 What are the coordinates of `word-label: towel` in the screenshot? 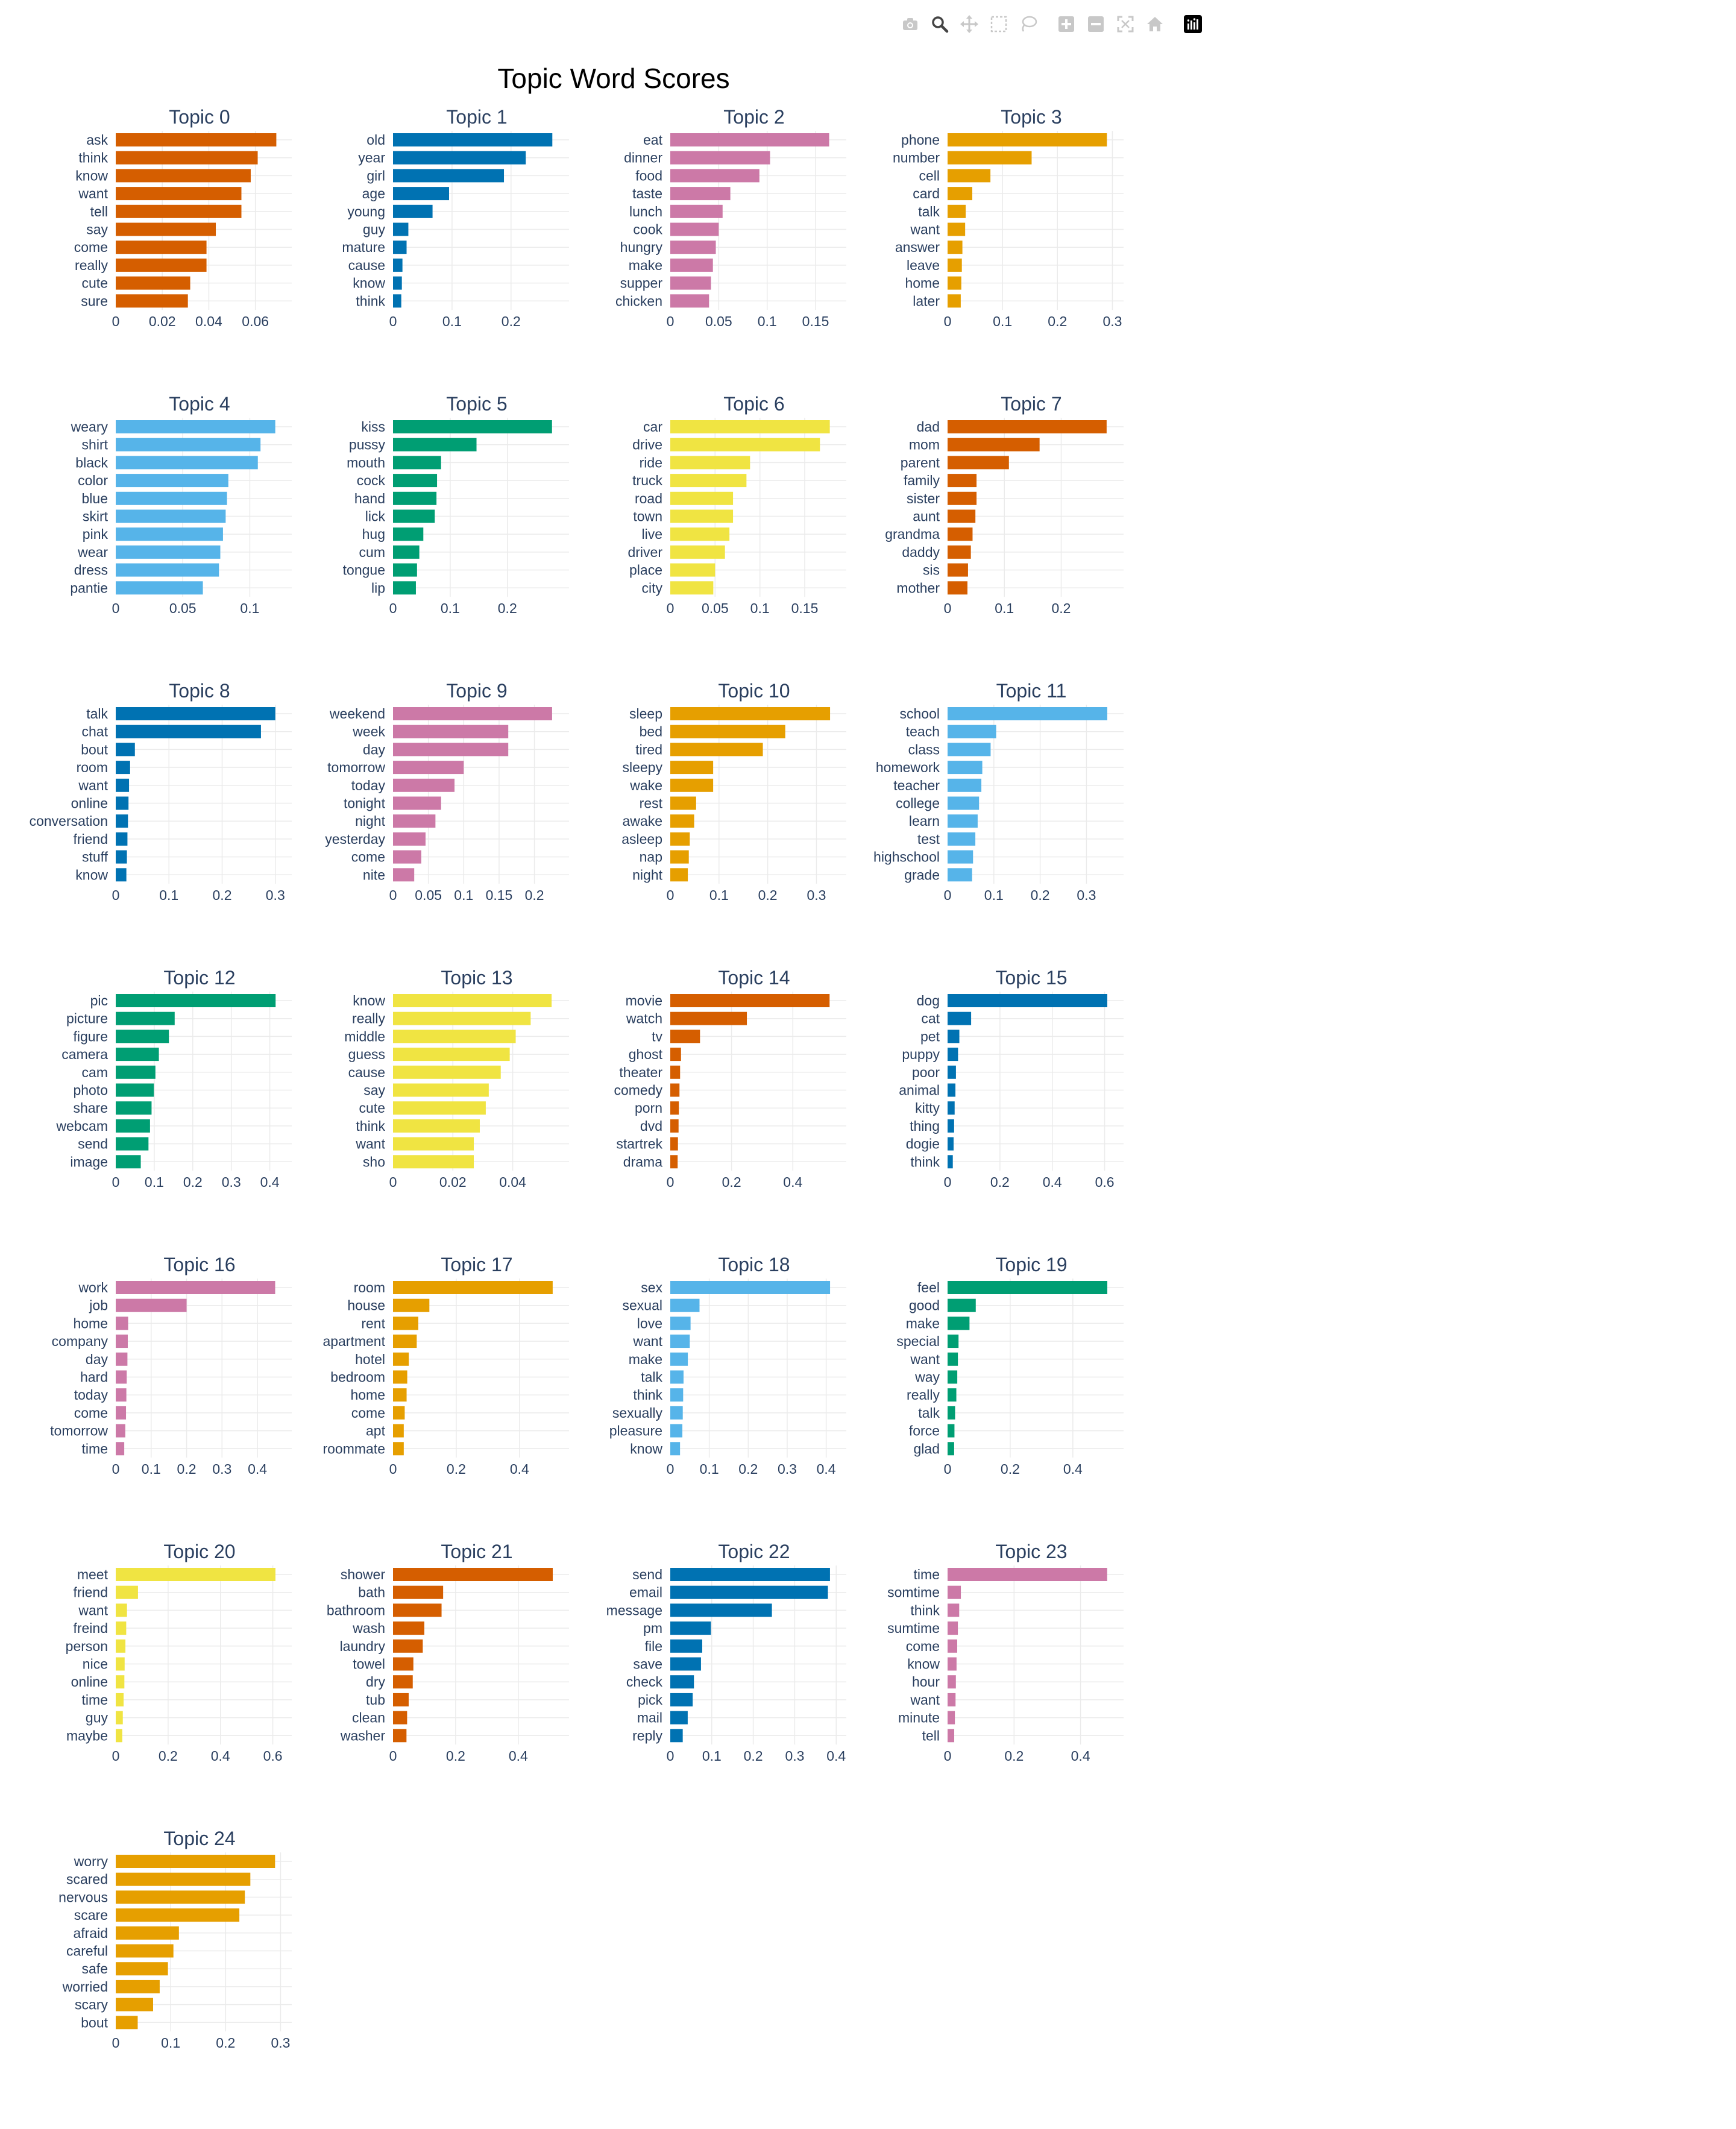 It's located at (369, 1664).